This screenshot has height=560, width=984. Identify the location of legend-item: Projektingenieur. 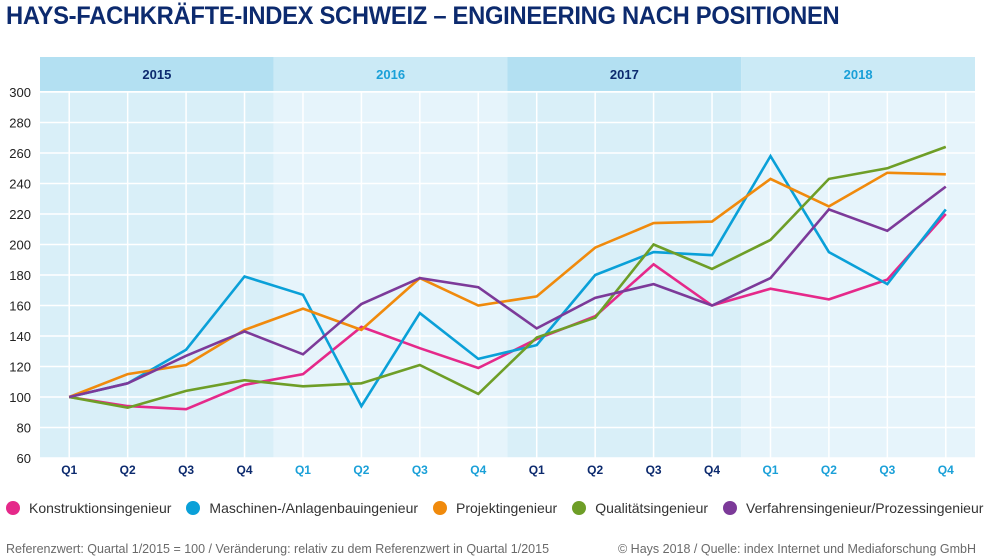
(495, 508).